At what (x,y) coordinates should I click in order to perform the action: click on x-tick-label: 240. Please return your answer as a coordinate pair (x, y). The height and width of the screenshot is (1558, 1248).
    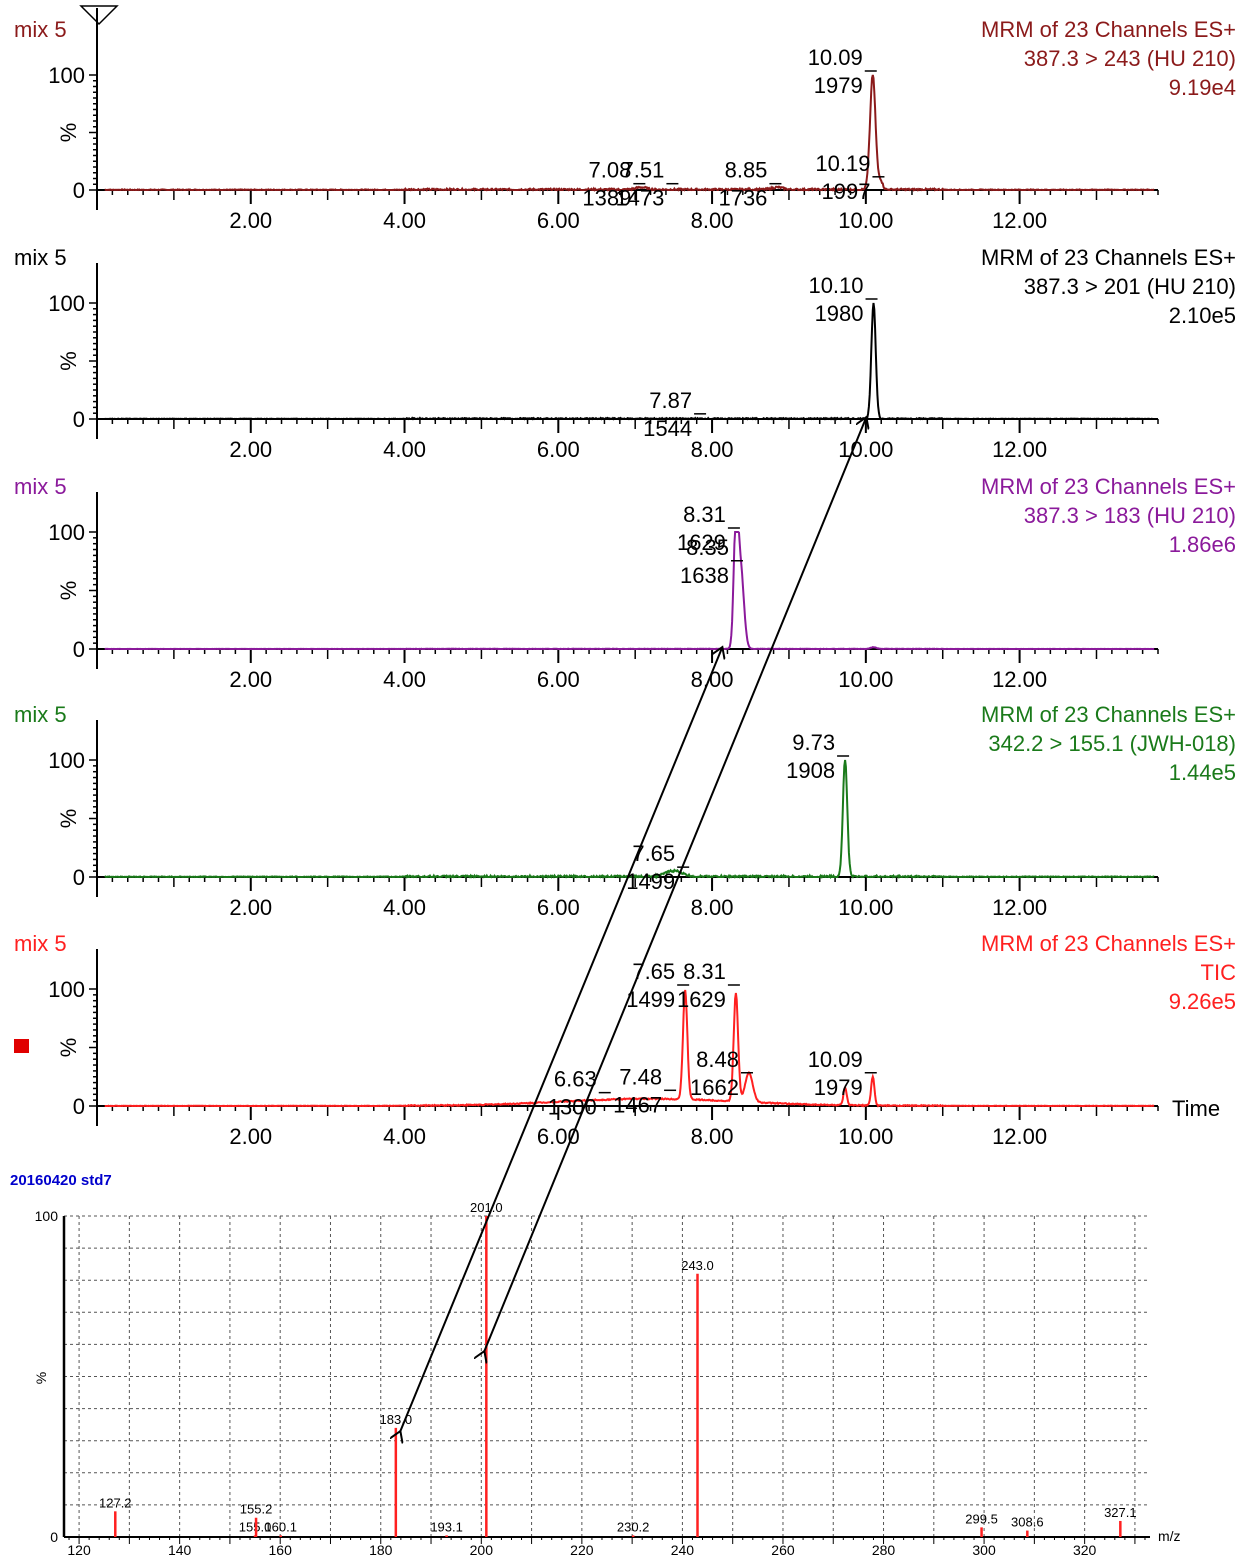
    Looking at the image, I should click on (683, 1550).